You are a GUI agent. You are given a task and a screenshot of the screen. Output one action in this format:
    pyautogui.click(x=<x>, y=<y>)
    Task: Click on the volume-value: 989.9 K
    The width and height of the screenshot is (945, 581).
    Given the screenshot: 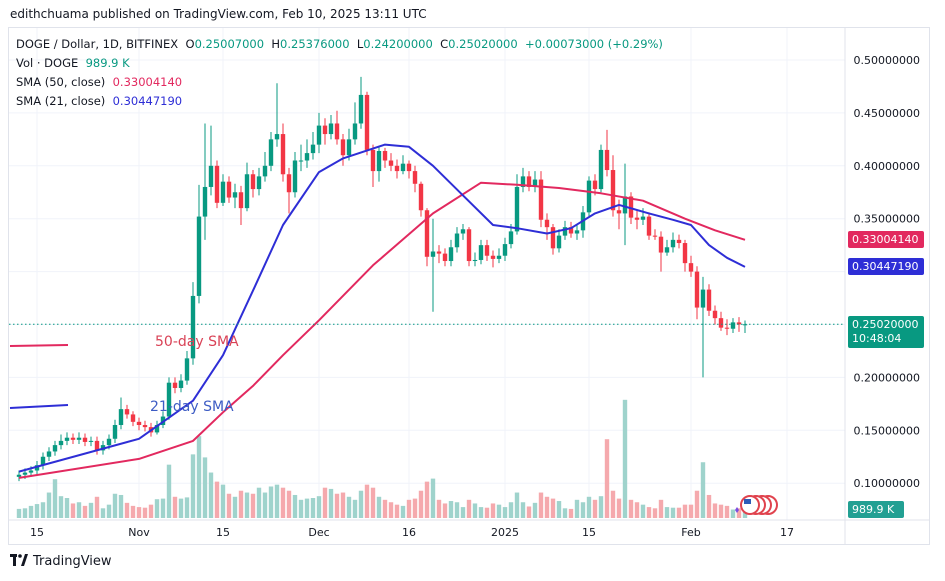 What is the action you would take?
    pyautogui.click(x=107, y=63)
    